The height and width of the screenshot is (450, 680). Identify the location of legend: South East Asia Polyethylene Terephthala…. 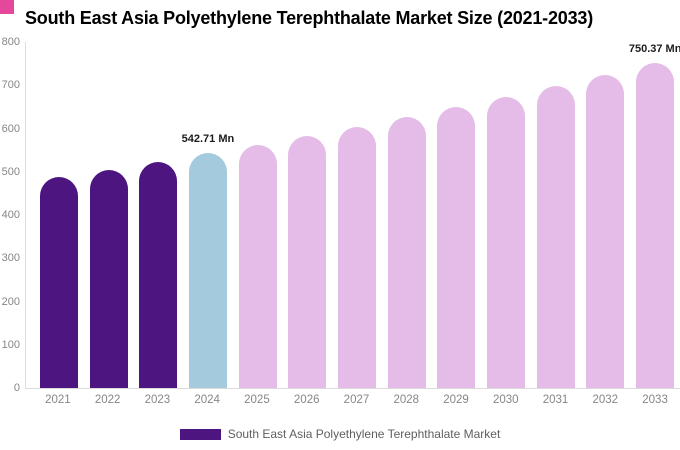
(340, 434).